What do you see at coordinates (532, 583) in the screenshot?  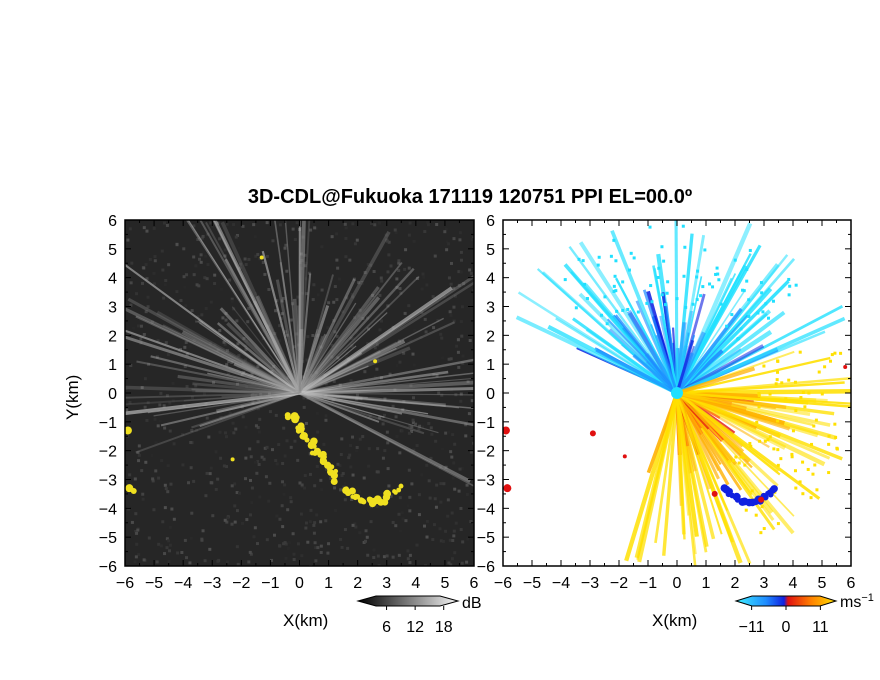 I see `velocity-x-tick-label: −5` at bounding box center [532, 583].